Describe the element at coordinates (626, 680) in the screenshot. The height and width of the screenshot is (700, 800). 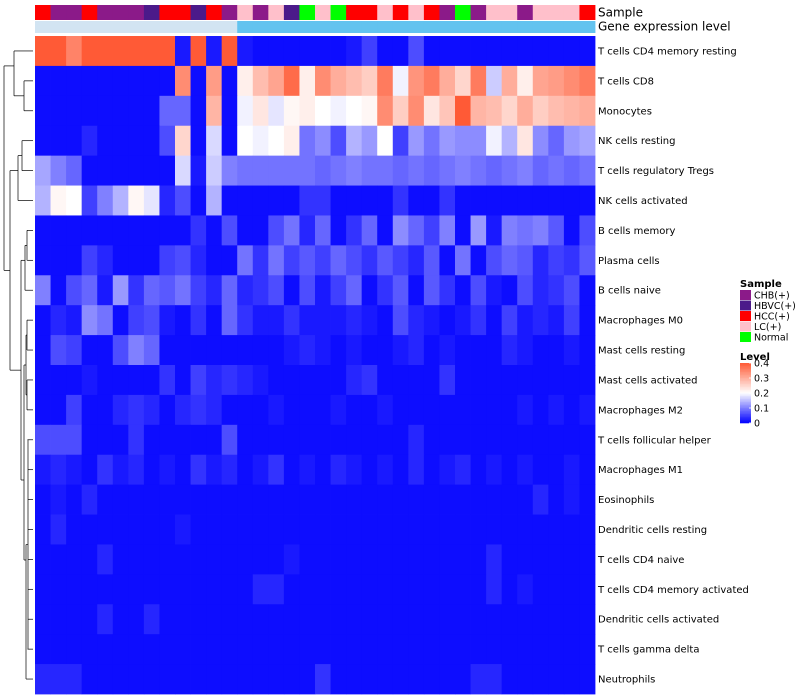
I see `row-label: Neutrophils` at that location.